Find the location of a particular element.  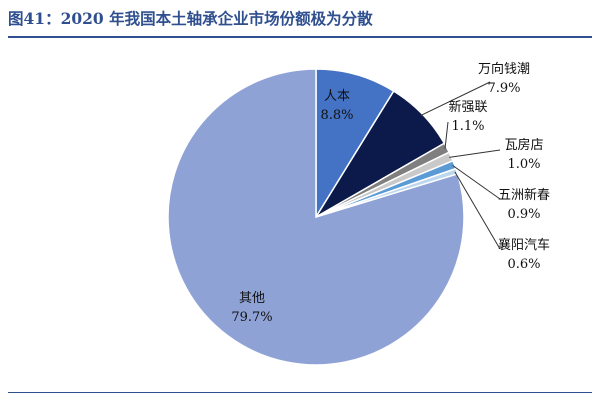

slice-label-renben: 人本 is located at coordinates (337, 96).